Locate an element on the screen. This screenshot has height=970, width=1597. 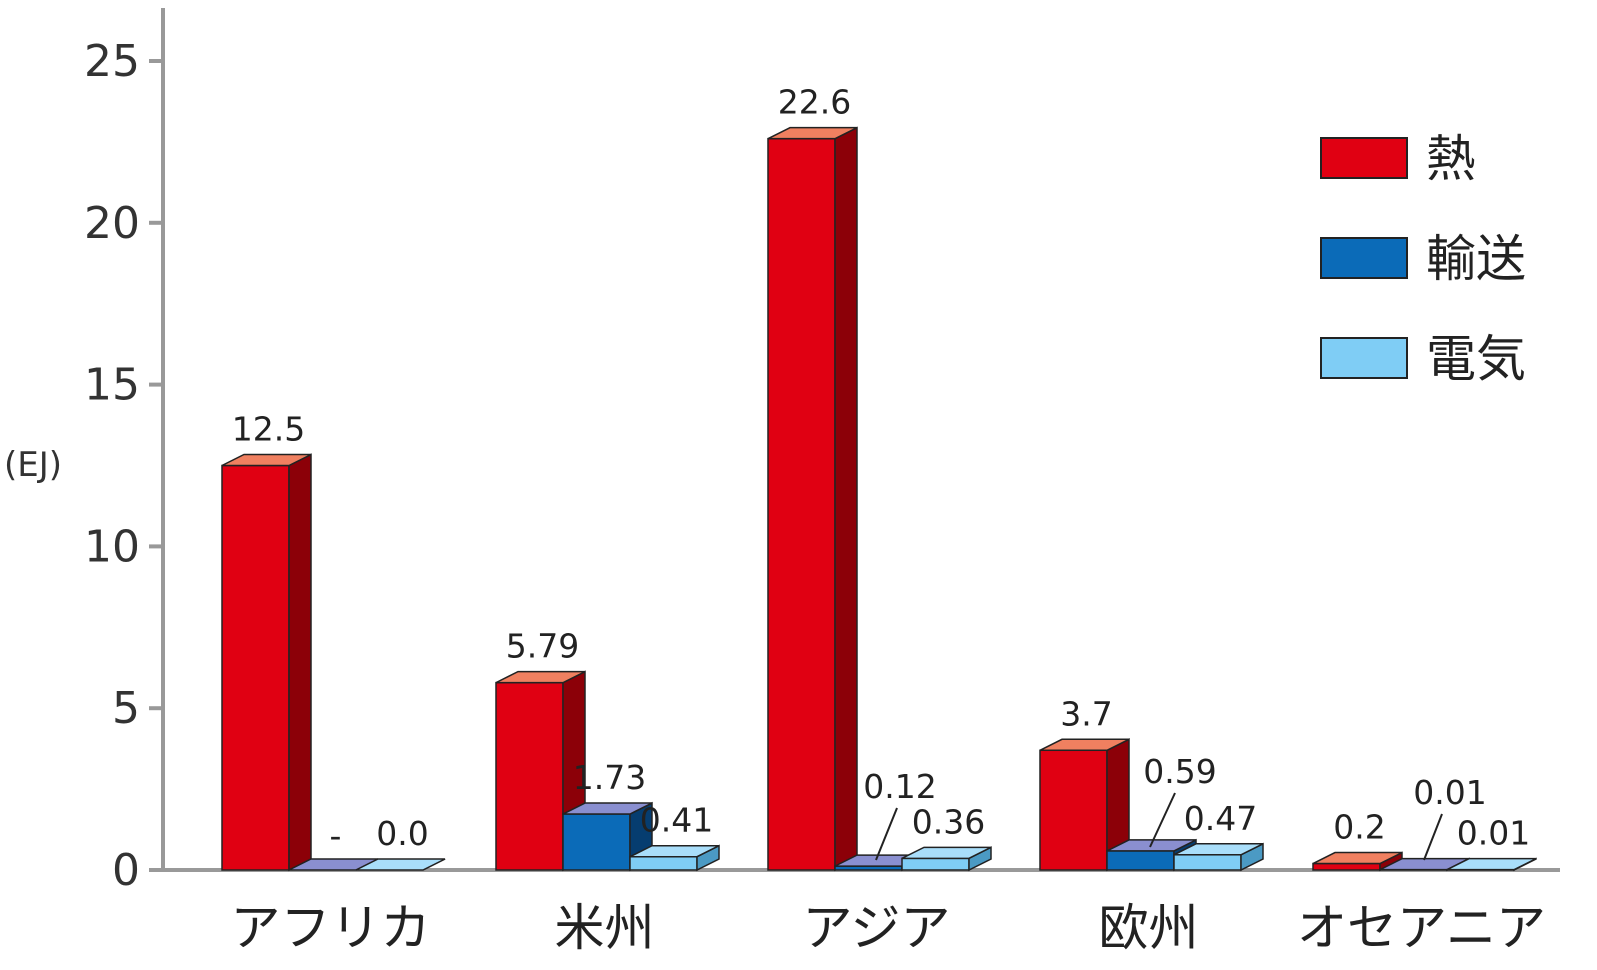
value-label: 0.12 is located at coordinates (899, 786).